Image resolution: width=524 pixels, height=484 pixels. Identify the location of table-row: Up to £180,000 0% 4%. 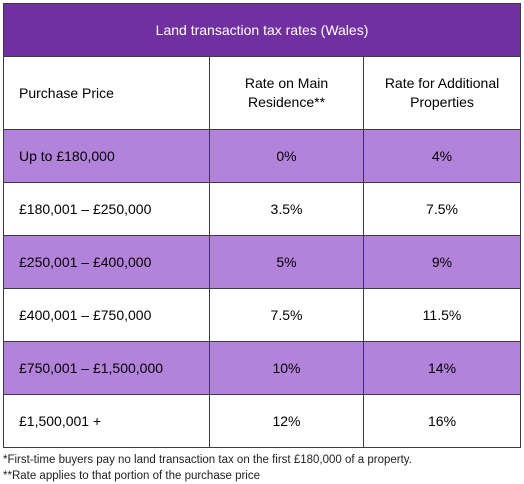
(262, 156).